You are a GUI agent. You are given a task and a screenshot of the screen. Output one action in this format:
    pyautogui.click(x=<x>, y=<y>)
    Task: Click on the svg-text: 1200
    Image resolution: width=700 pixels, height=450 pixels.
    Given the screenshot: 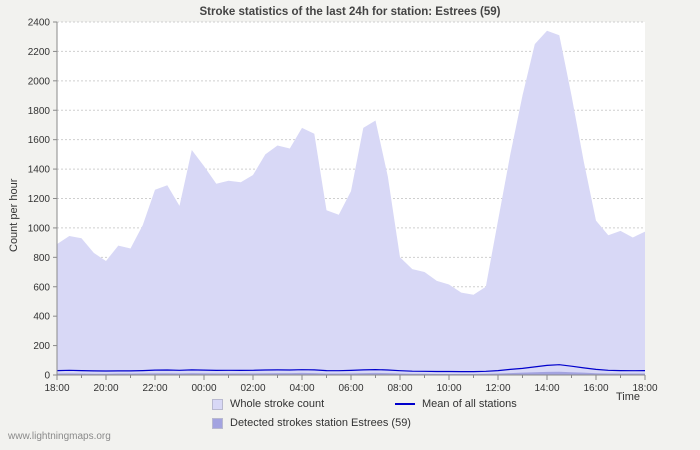 What is the action you would take?
    pyautogui.click(x=39, y=199)
    